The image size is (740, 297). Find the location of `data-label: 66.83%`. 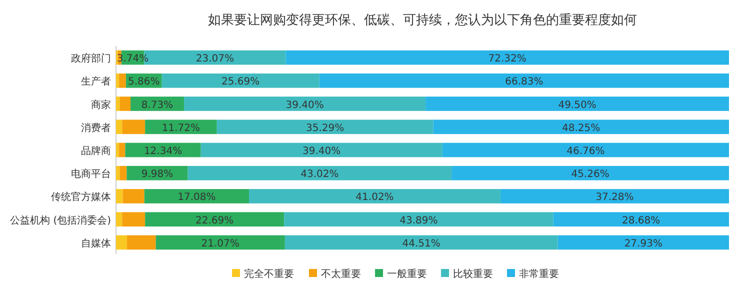

data-label: 66.83% is located at coordinates (524, 82).